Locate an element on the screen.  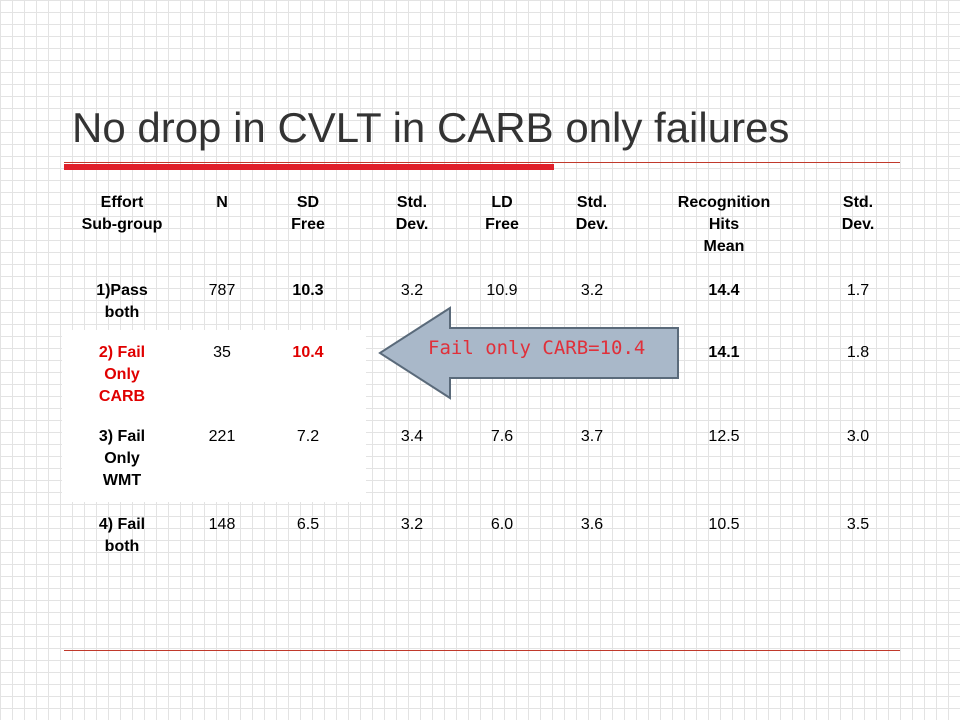
row-3-group: 3) Fail Only WMT is located at coordinates (122, 458).